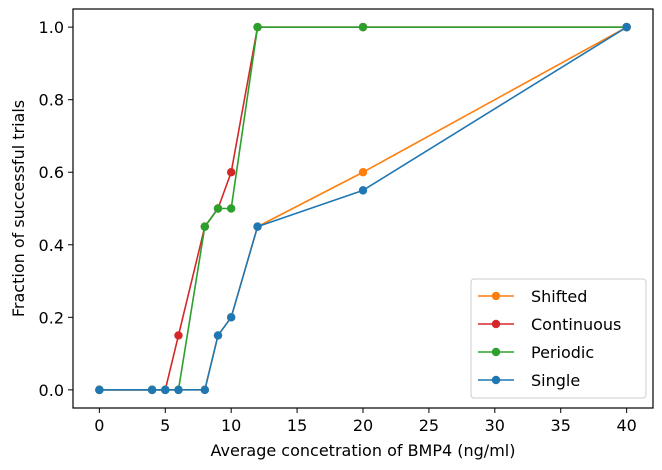  I want to click on x-tick-label: 35, so click(561, 425).